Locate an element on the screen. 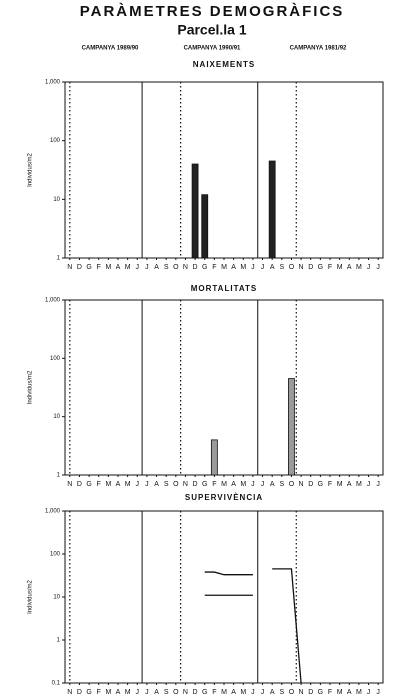 The height and width of the screenshot is (700, 409). panel-title: MORTALITATS is located at coordinates (224, 288).